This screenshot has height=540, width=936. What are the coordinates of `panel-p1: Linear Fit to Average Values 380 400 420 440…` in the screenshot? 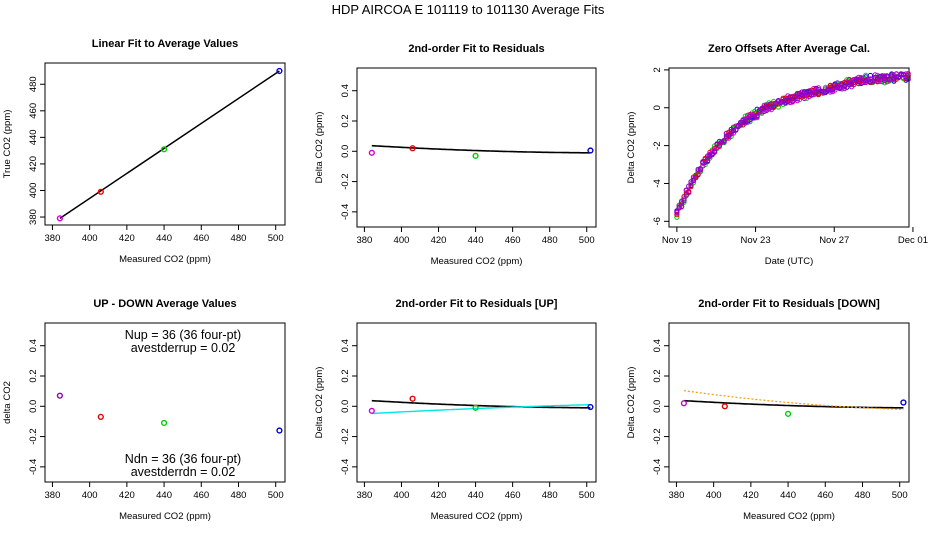 It's located at (144, 151).